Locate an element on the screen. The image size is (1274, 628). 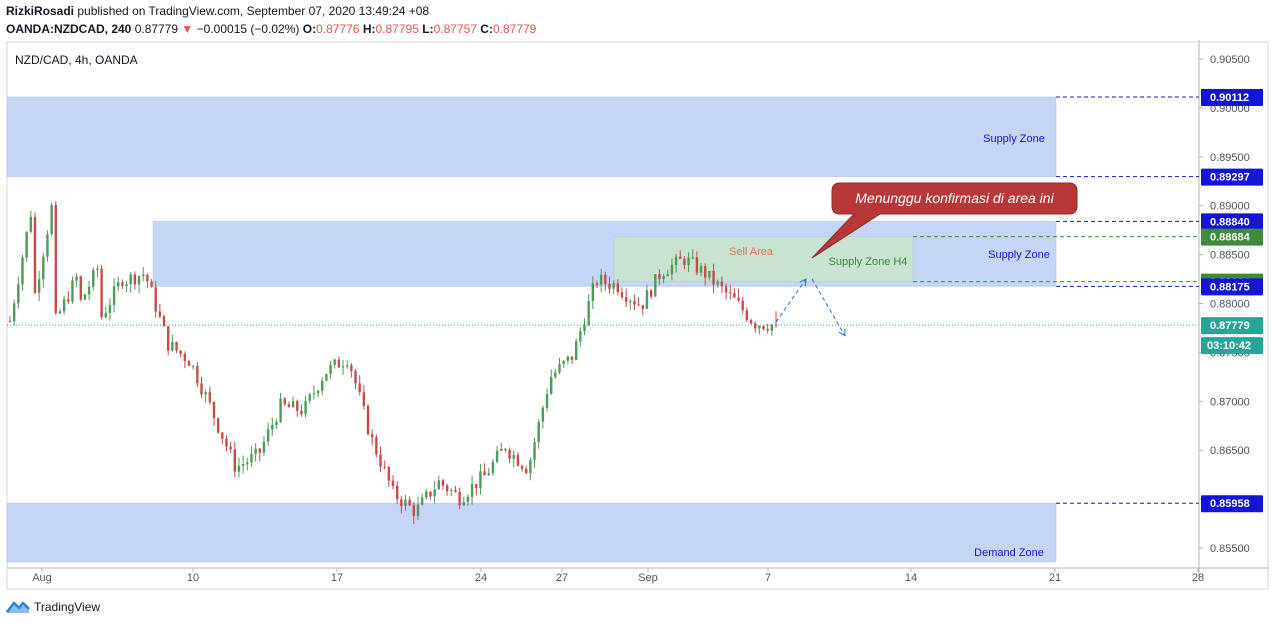
y-tick-label: 0.89000 is located at coordinates (1230, 207).